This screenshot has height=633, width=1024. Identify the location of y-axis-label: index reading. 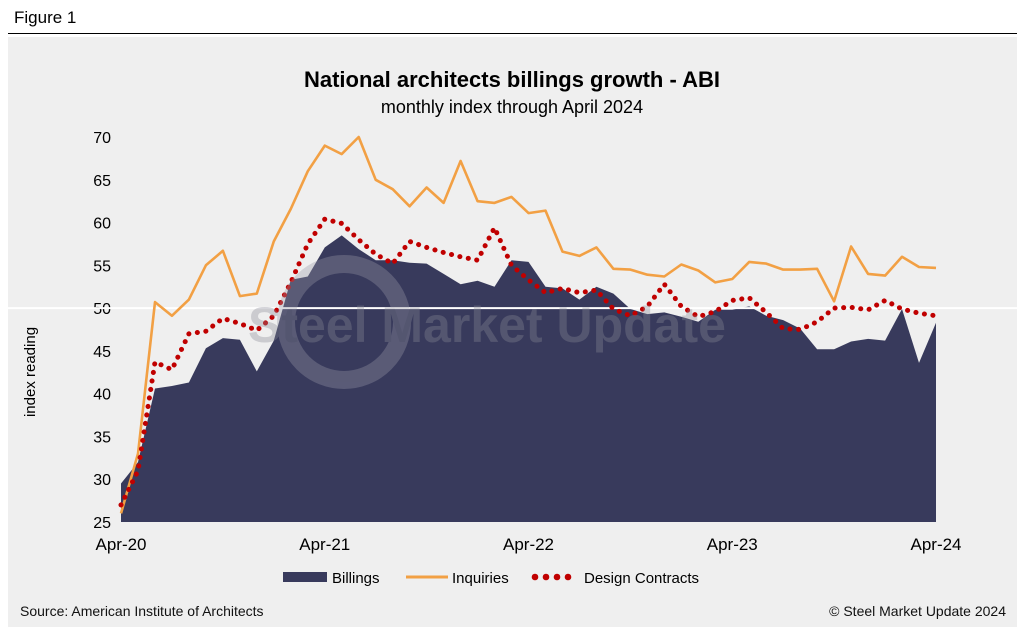
(30, 372).